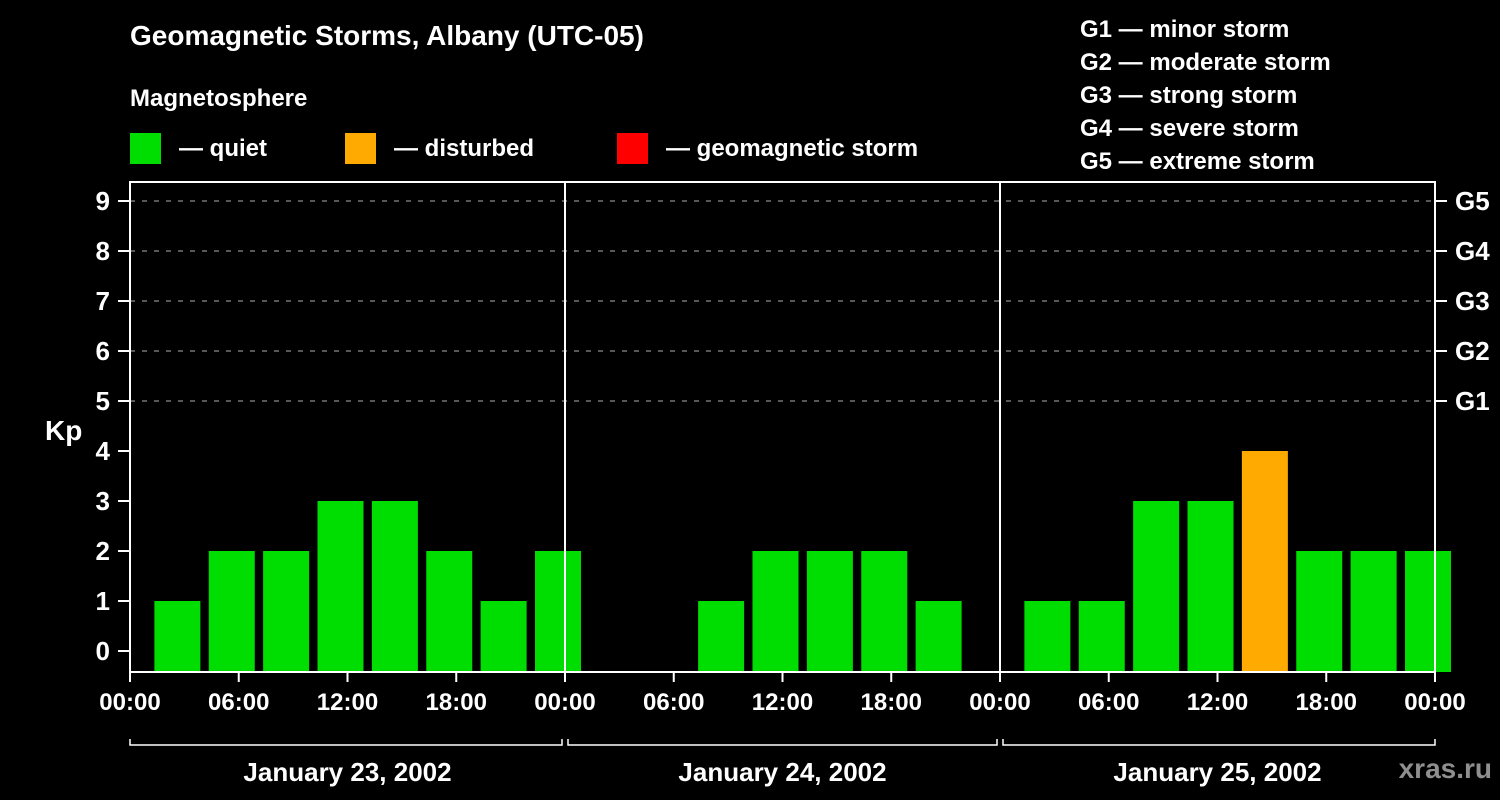  What do you see at coordinates (145, 148) in the screenshot?
I see `quiet-swatch-icon` at bounding box center [145, 148].